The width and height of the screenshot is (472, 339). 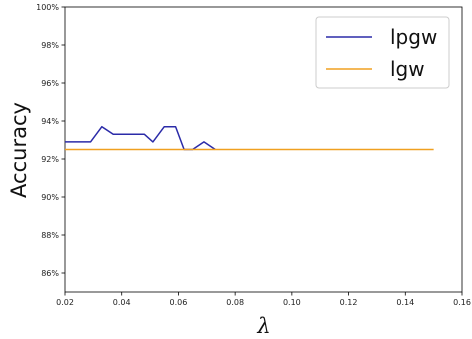 What do you see at coordinates (50, 159) in the screenshot?
I see `y-tick-label: 92%` at bounding box center [50, 159].